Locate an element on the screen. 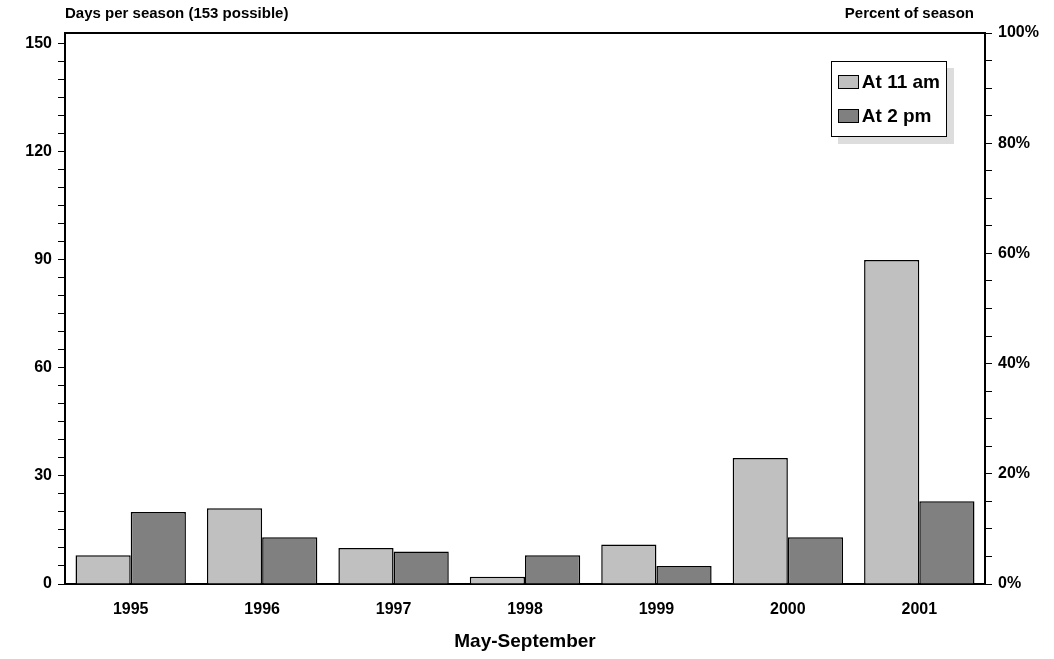  x-tick-label: 2000 is located at coordinates (788, 609).